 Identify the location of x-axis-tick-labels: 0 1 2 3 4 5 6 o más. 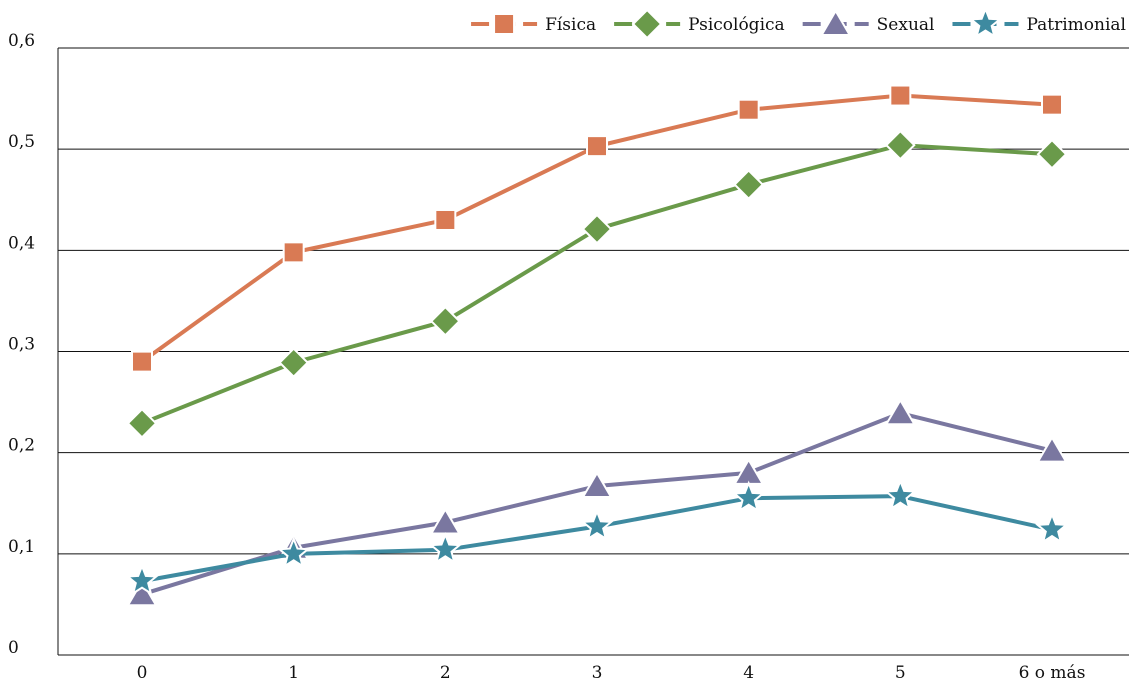
(611, 672).